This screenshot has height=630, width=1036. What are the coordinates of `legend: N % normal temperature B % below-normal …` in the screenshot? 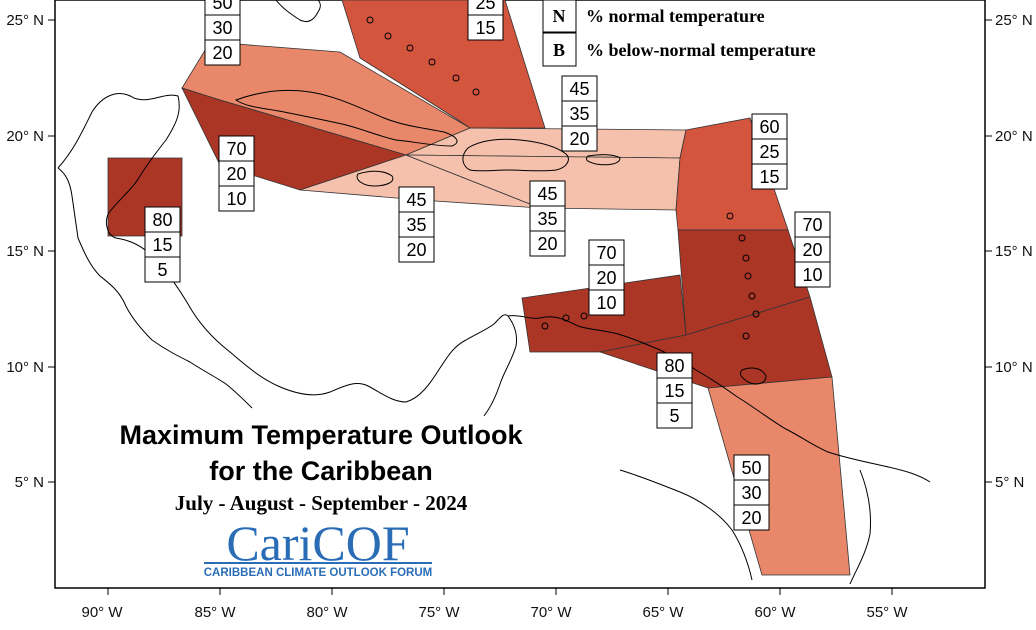 It's located at (679, 33).